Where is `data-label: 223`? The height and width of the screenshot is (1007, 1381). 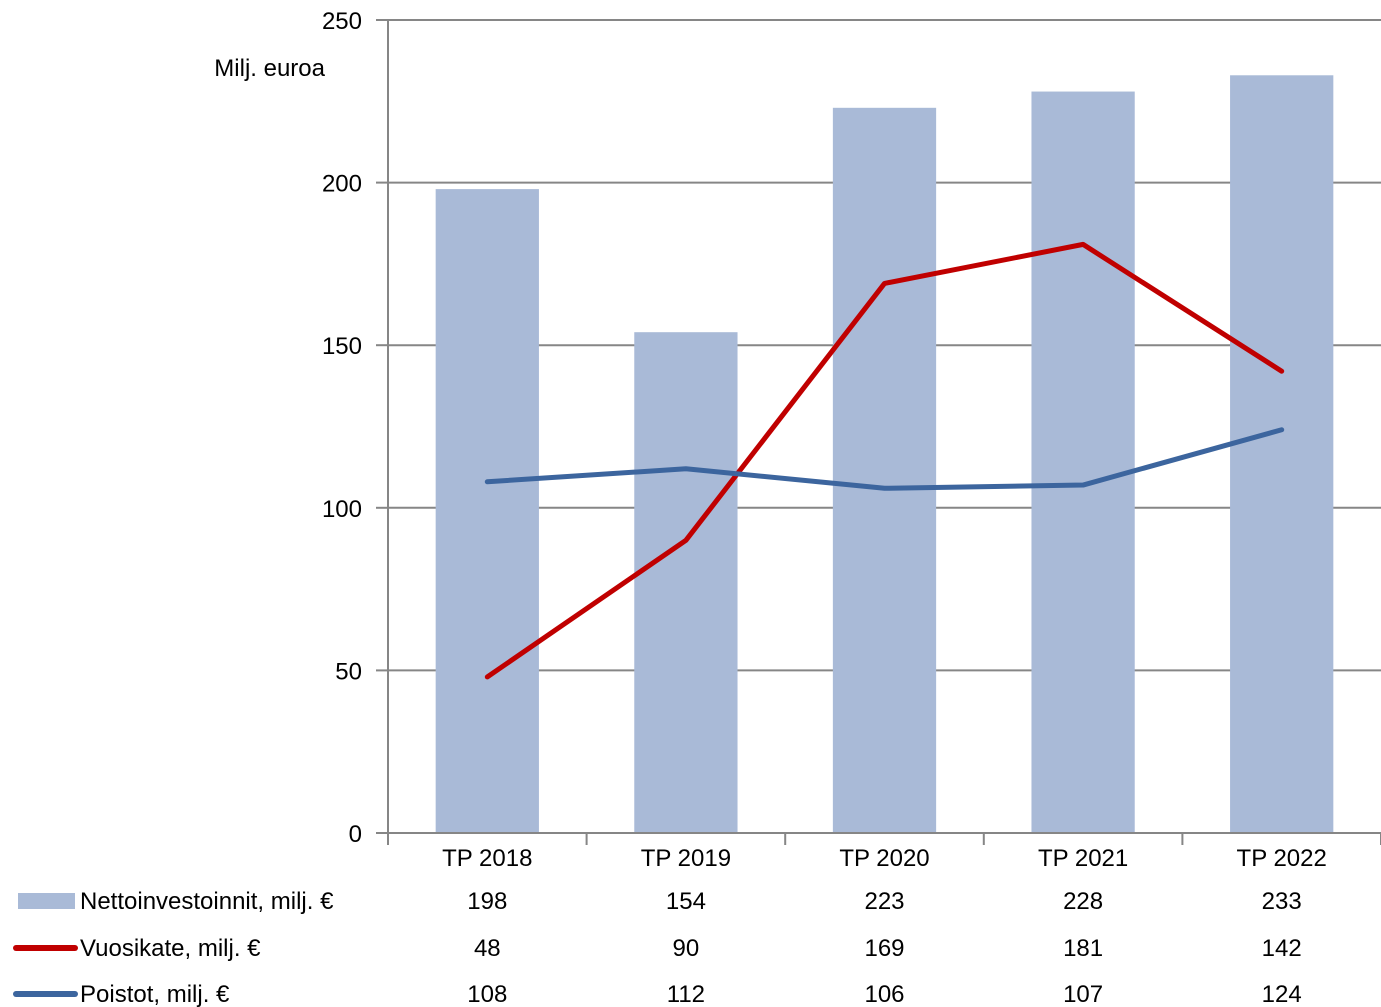
data-label: 223 is located at coordinates (884, 901).